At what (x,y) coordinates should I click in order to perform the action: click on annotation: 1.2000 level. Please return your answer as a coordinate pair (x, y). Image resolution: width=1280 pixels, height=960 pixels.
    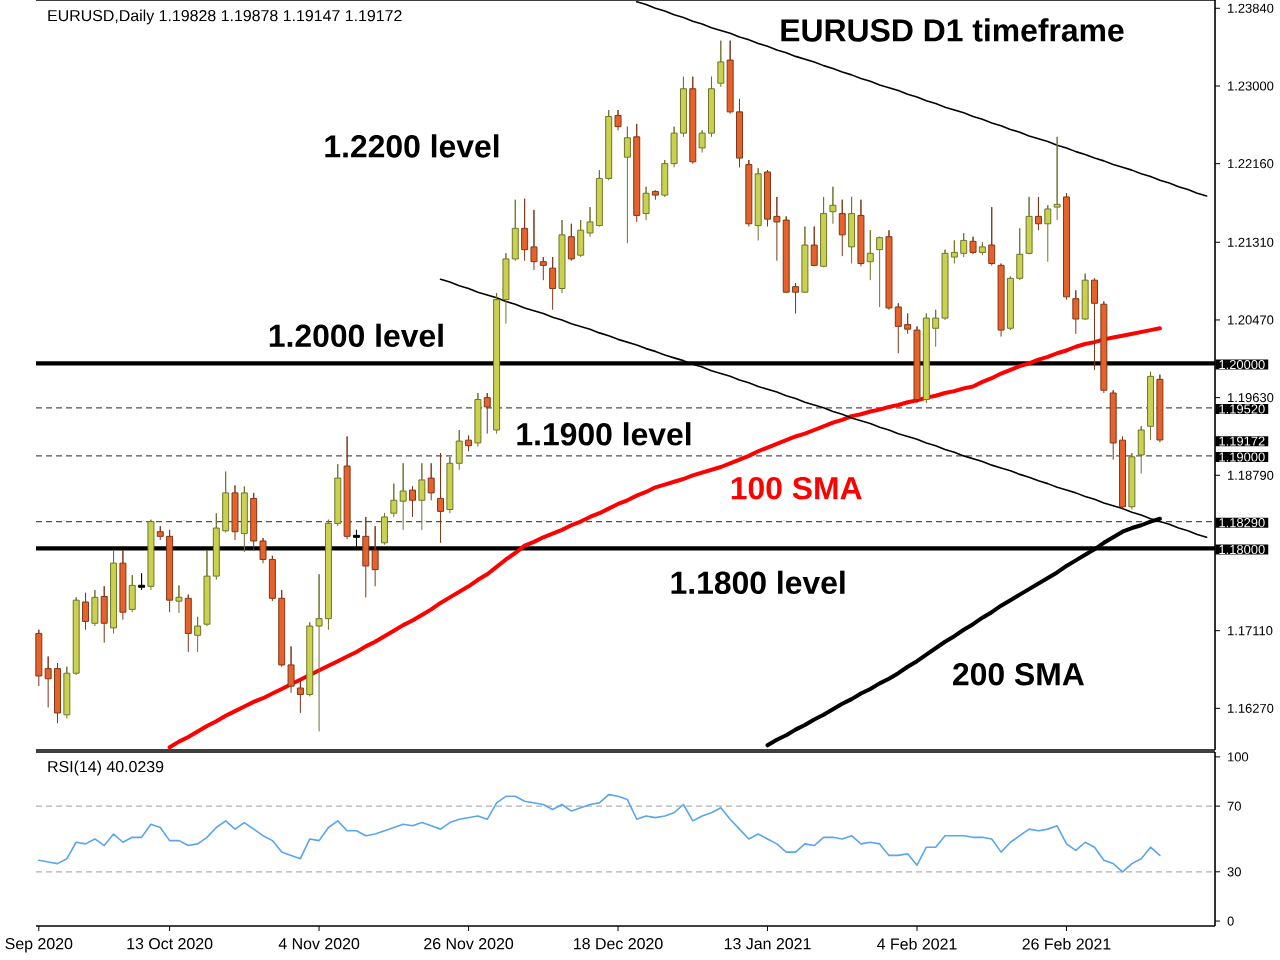
    Looking at the image, I should click on (356, 335).